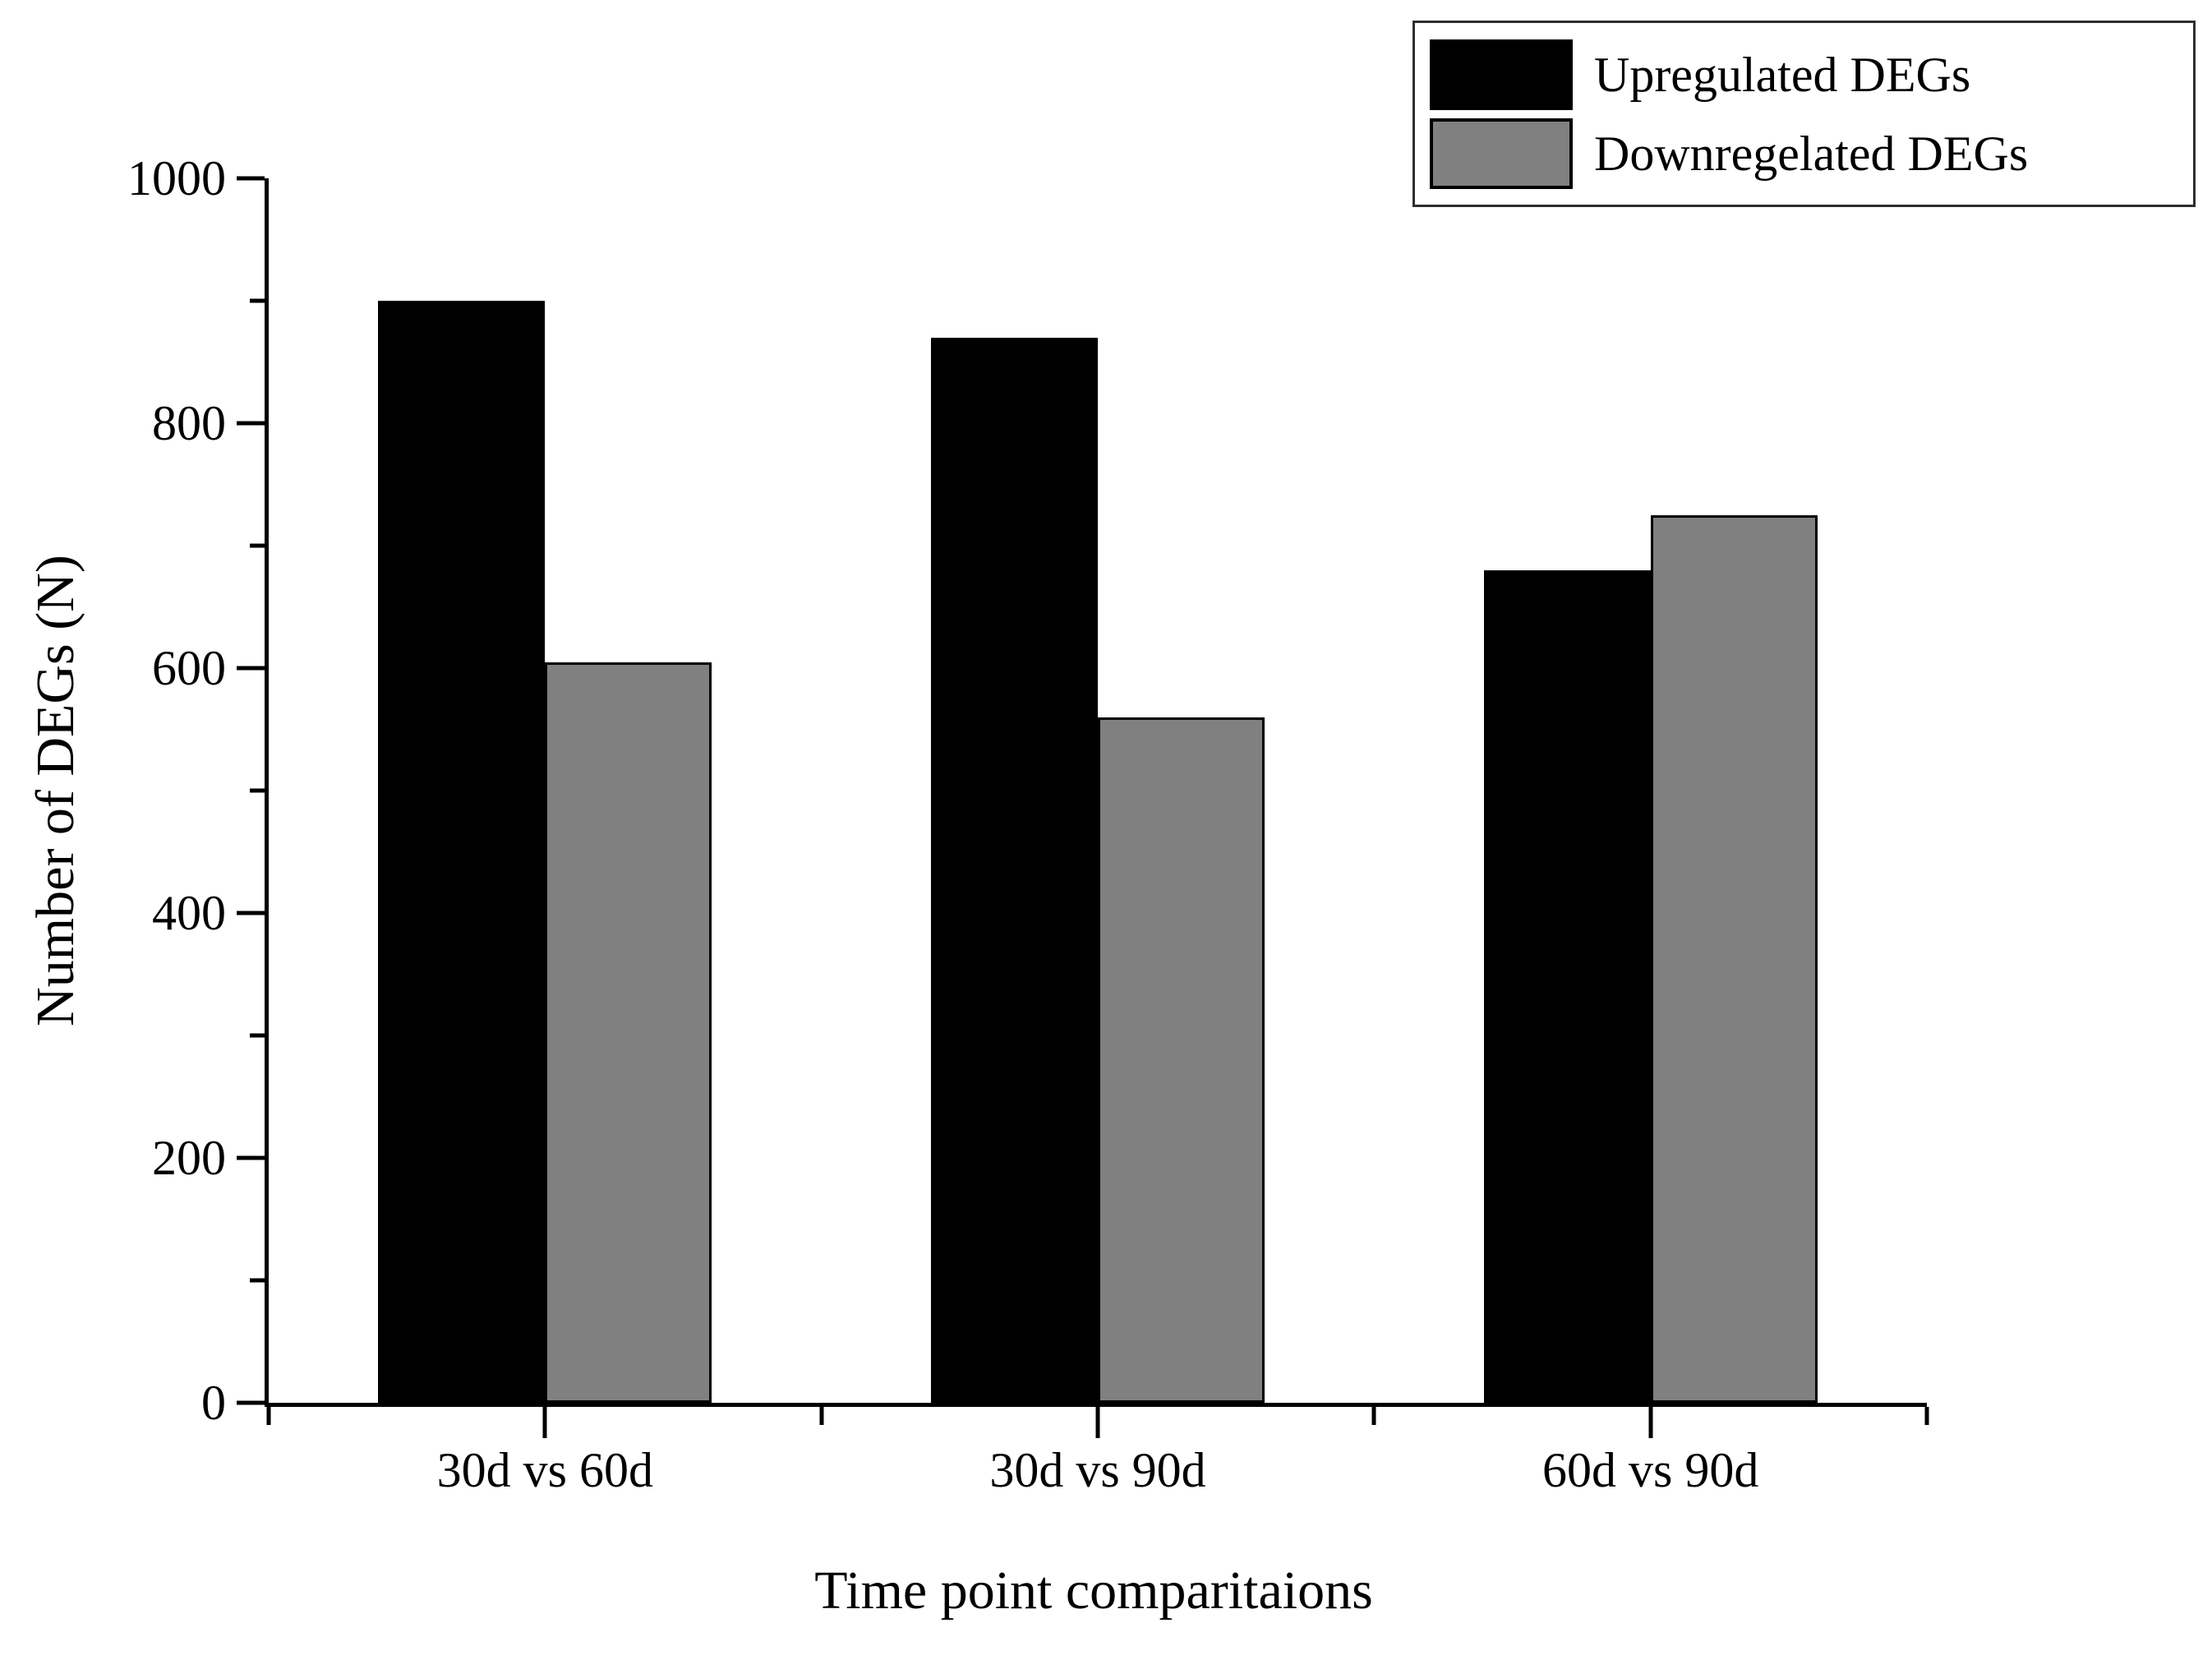 Image resolution: width=2212 pixels, height=1660 pixels. What do you see at coordinates (55, 790) in the screenshot?
I see `y-axis-title: Number of DEGs (N)` at bounding box center [55, 790].